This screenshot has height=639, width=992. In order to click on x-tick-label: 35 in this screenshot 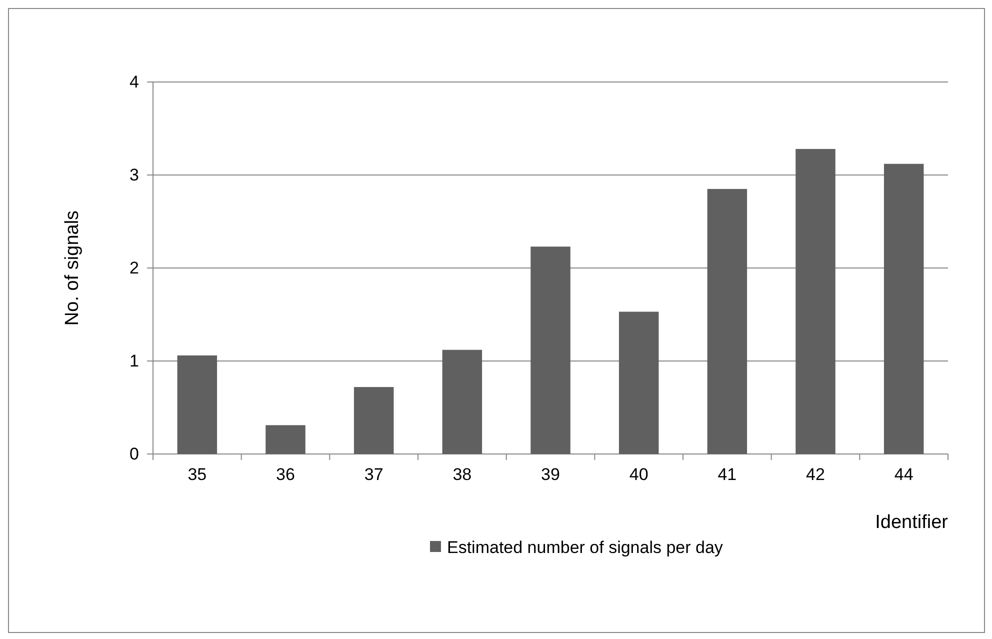, I will do `click(197, 474)`.